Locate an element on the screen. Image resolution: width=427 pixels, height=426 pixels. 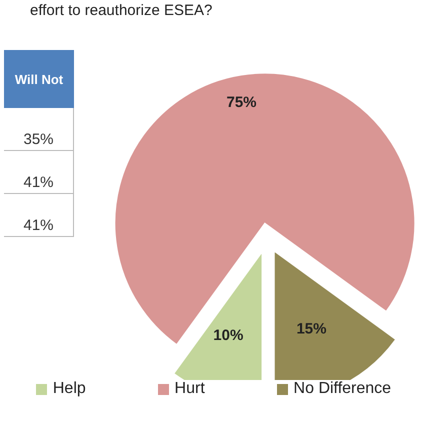
data-label: 15% is located at coordinates (311, 329).